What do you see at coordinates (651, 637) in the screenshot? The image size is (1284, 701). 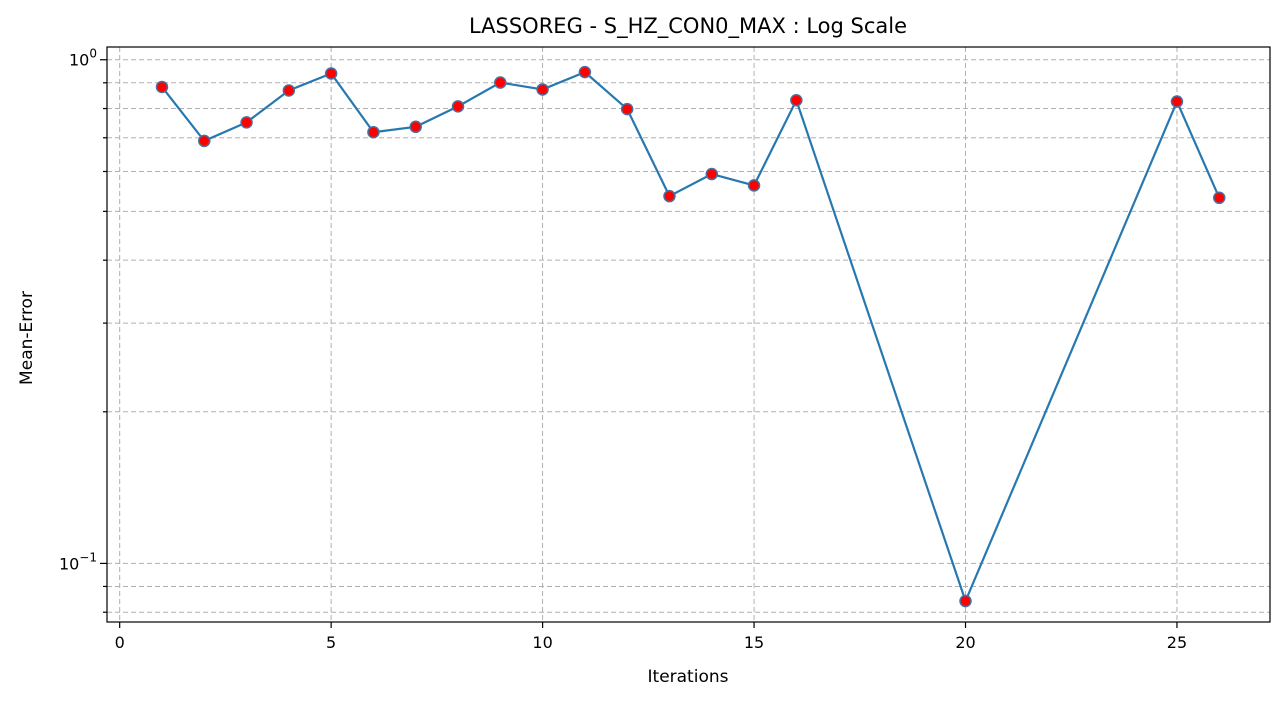 I see `x-axis: 0 5 10 15 20 25` at bounding box center [651, 637].